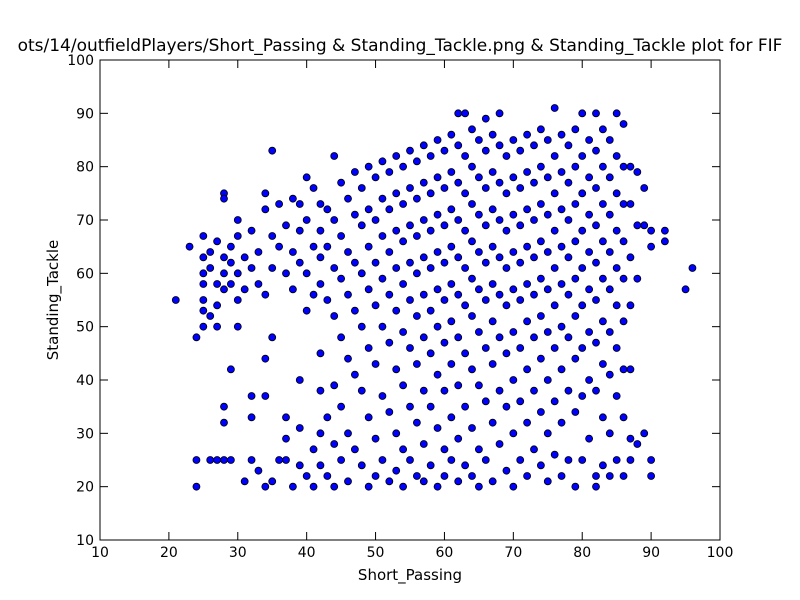 This screenshot has height=600, width=800. I want to click on y-tick-label: 90, so click(85, 114).